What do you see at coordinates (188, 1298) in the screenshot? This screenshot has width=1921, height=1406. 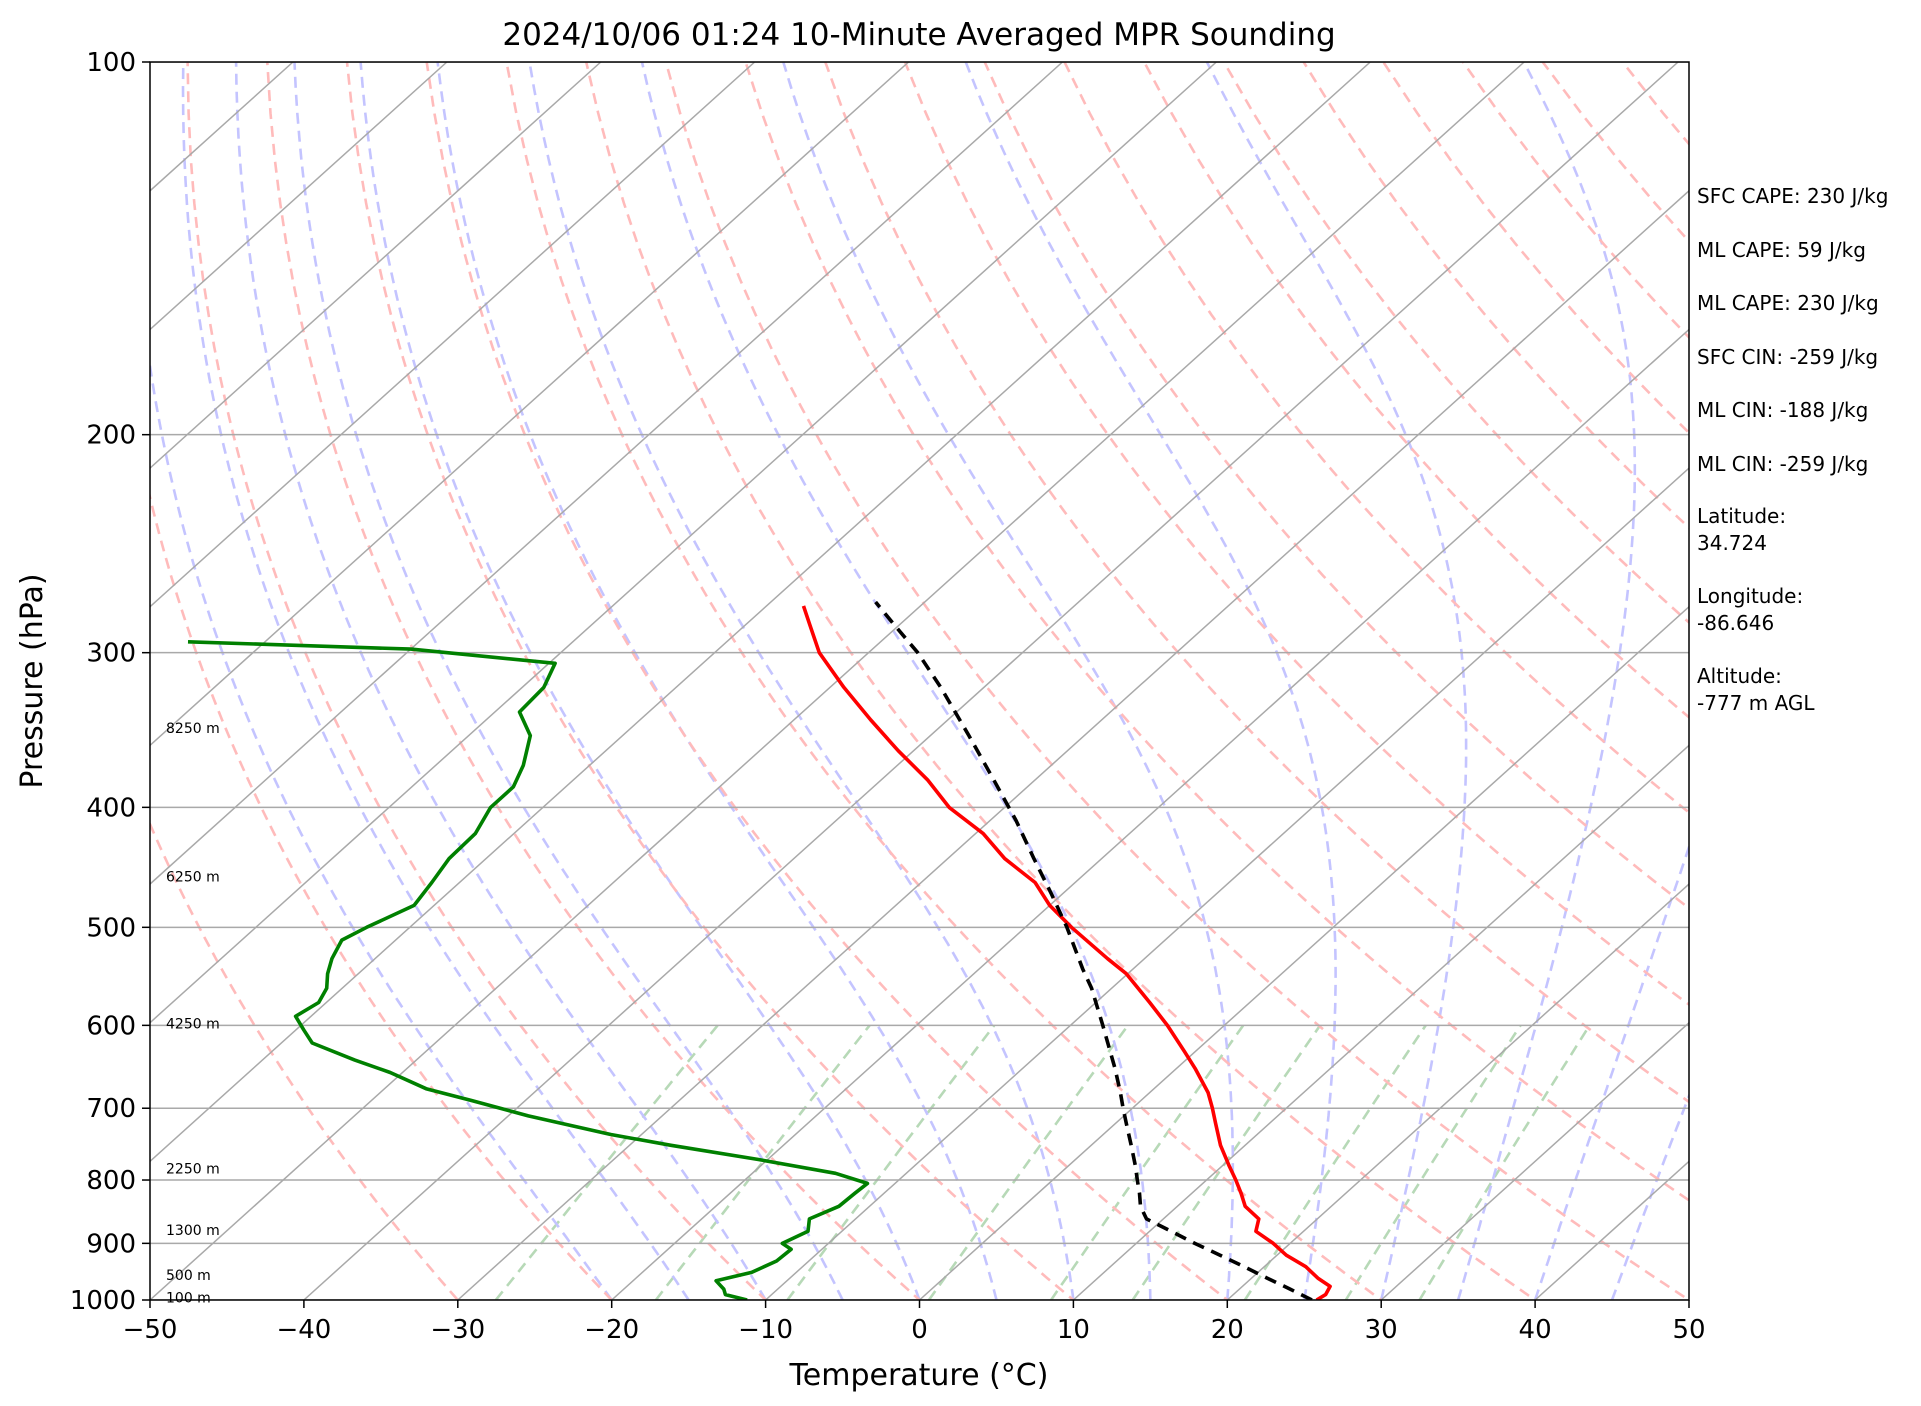 I see `height-label: 100 m` at bounding box center [188, 1298].